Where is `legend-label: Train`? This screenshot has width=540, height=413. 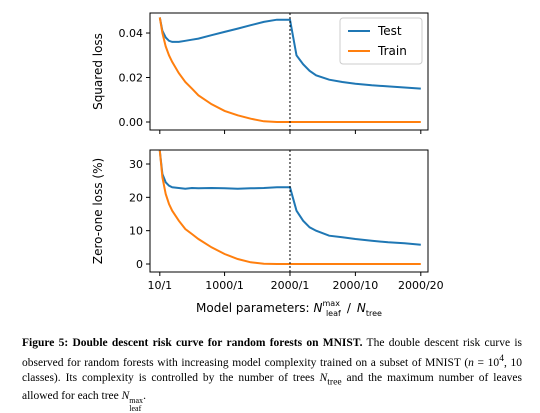 legend-label: Train is located at coordinates (392, 51).